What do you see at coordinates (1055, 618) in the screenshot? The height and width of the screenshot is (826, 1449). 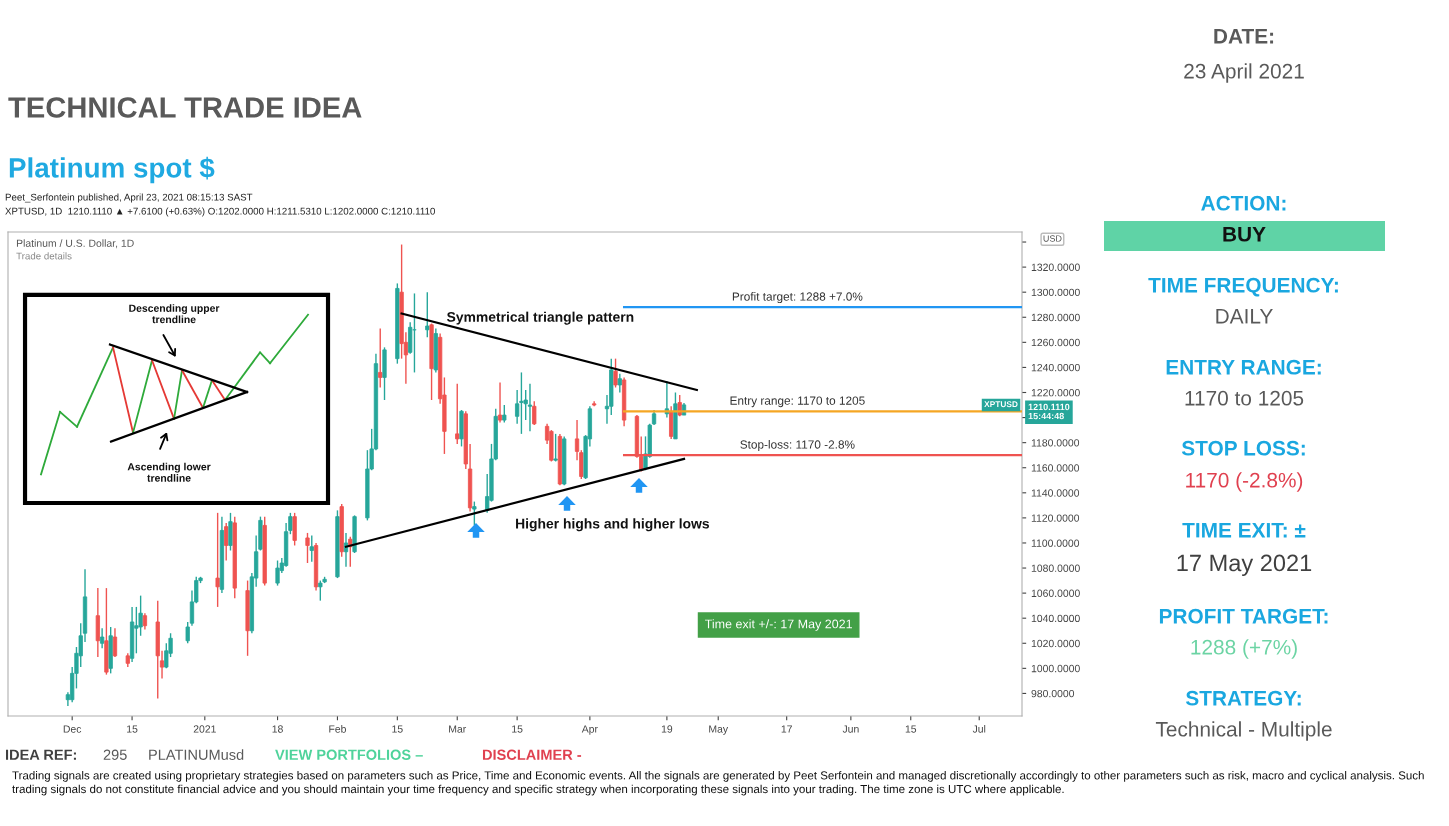 I see `y-tick-label: 1040.0000` at bounding box center [1055, 618].